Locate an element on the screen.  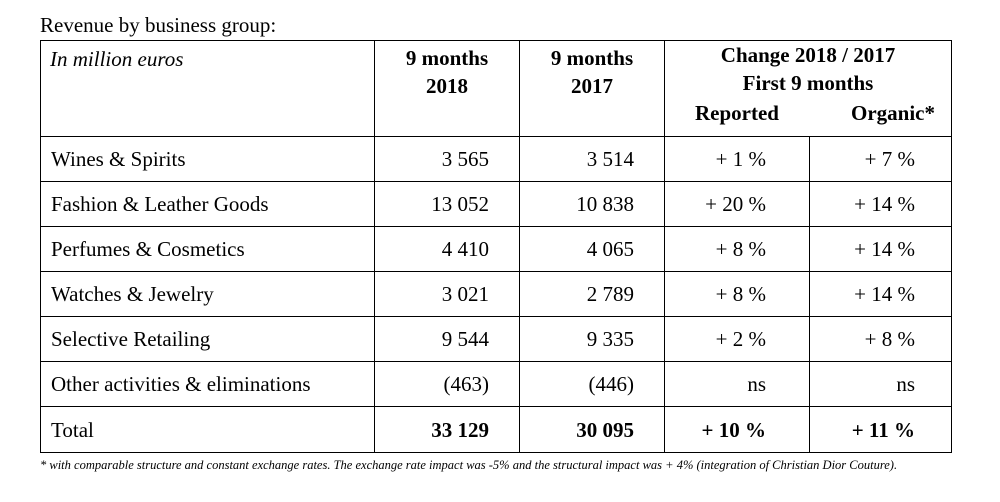
row-label: Watches & Jewelry is located at coordinates (207, 294).